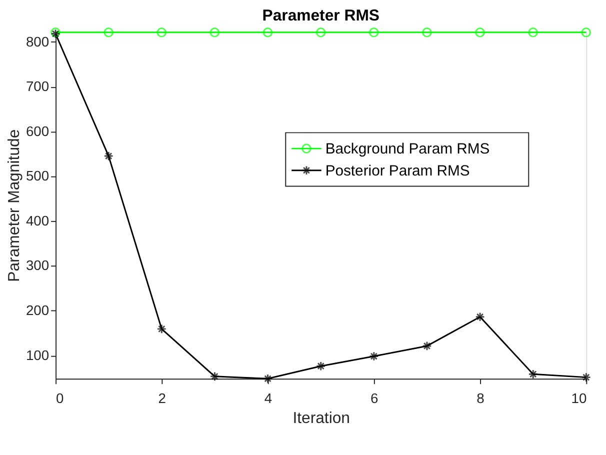 This screenshot has width=606, height=455. Describe the element at coordinates (38, 265) in the screenshot. I see `y-tick-label: 300` at that location.